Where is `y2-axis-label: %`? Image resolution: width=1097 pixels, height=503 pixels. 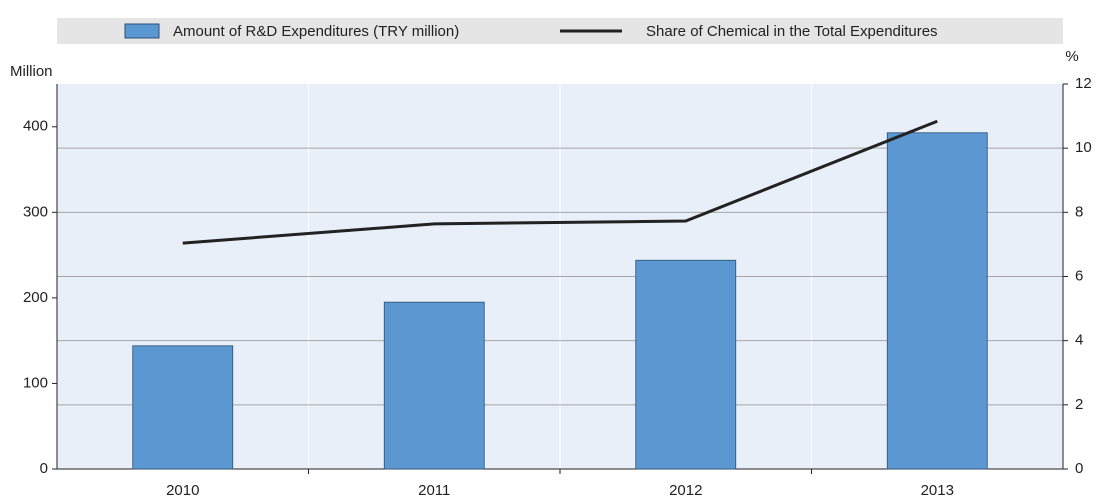
y2-axis-label: % is located at coordinates (1071, 56).